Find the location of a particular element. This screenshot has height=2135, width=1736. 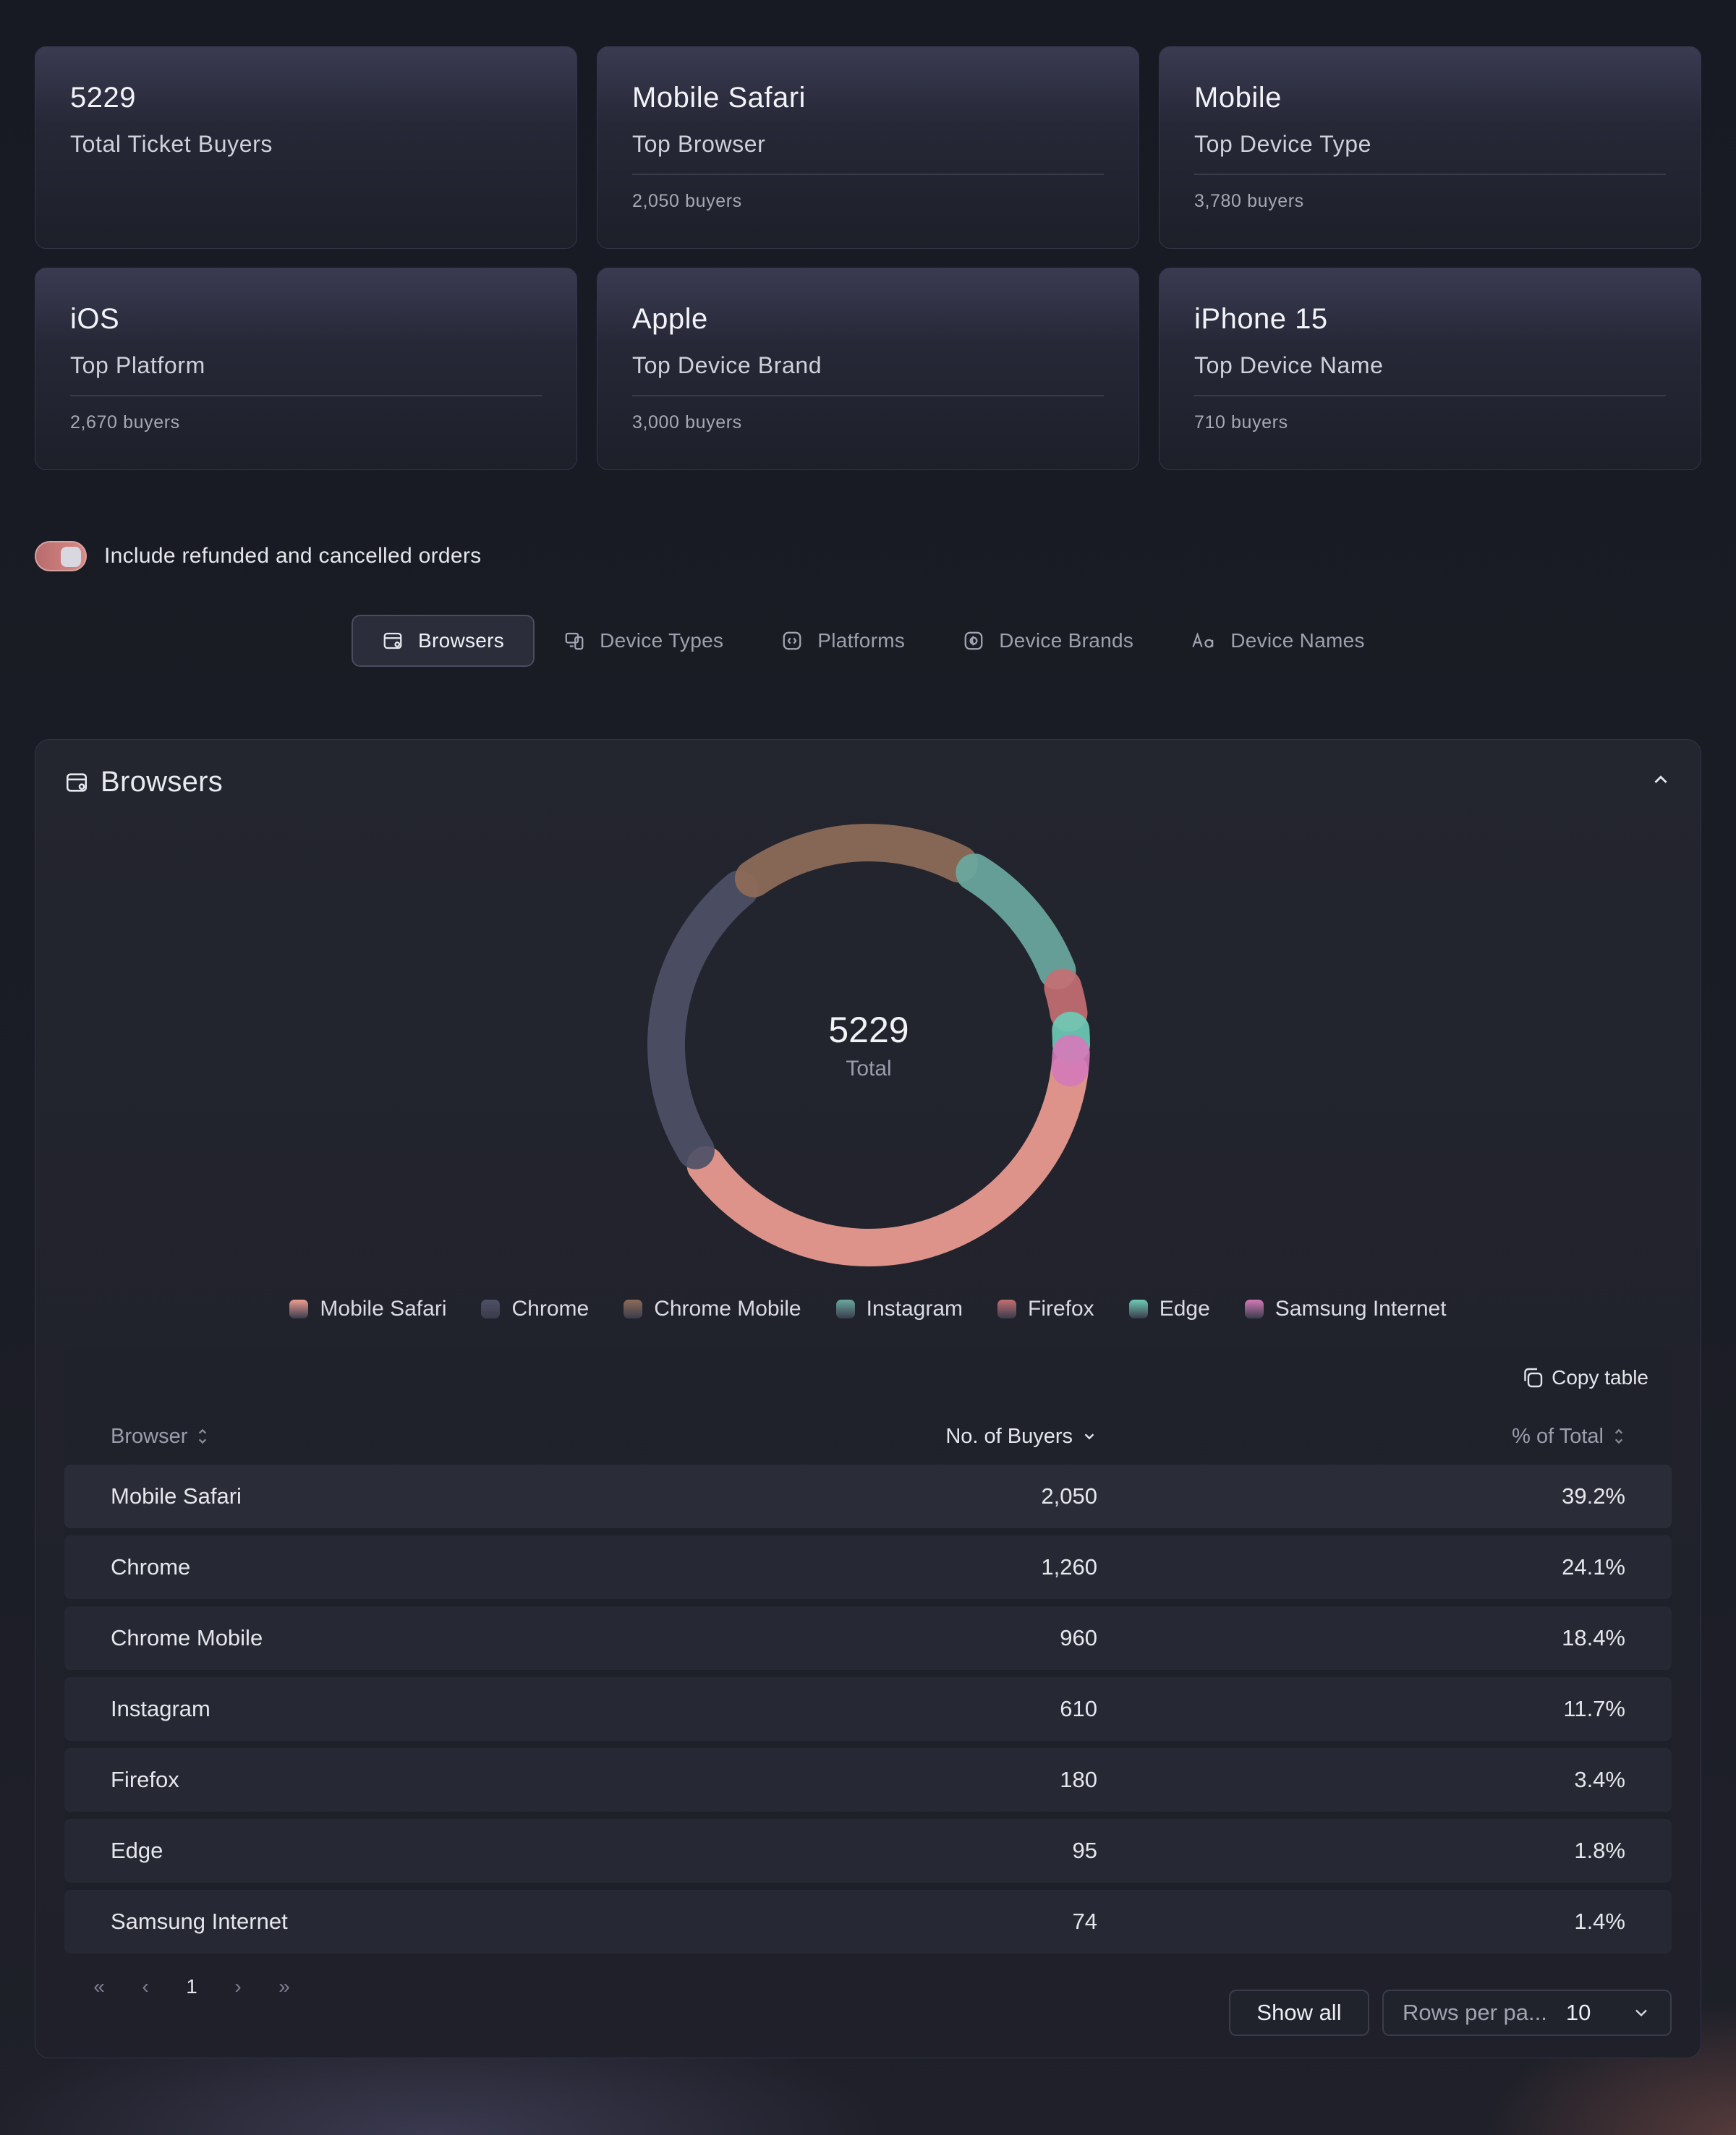

browser-icon is located at coordinates (392, 640).